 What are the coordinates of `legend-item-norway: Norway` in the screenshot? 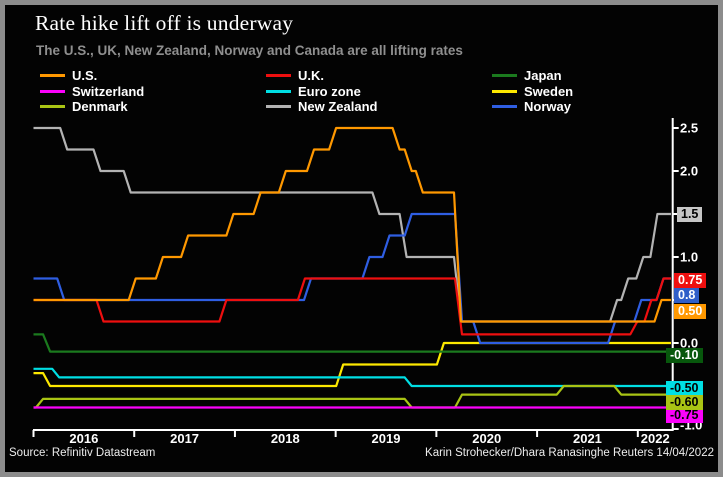 It's located at (605, 107).